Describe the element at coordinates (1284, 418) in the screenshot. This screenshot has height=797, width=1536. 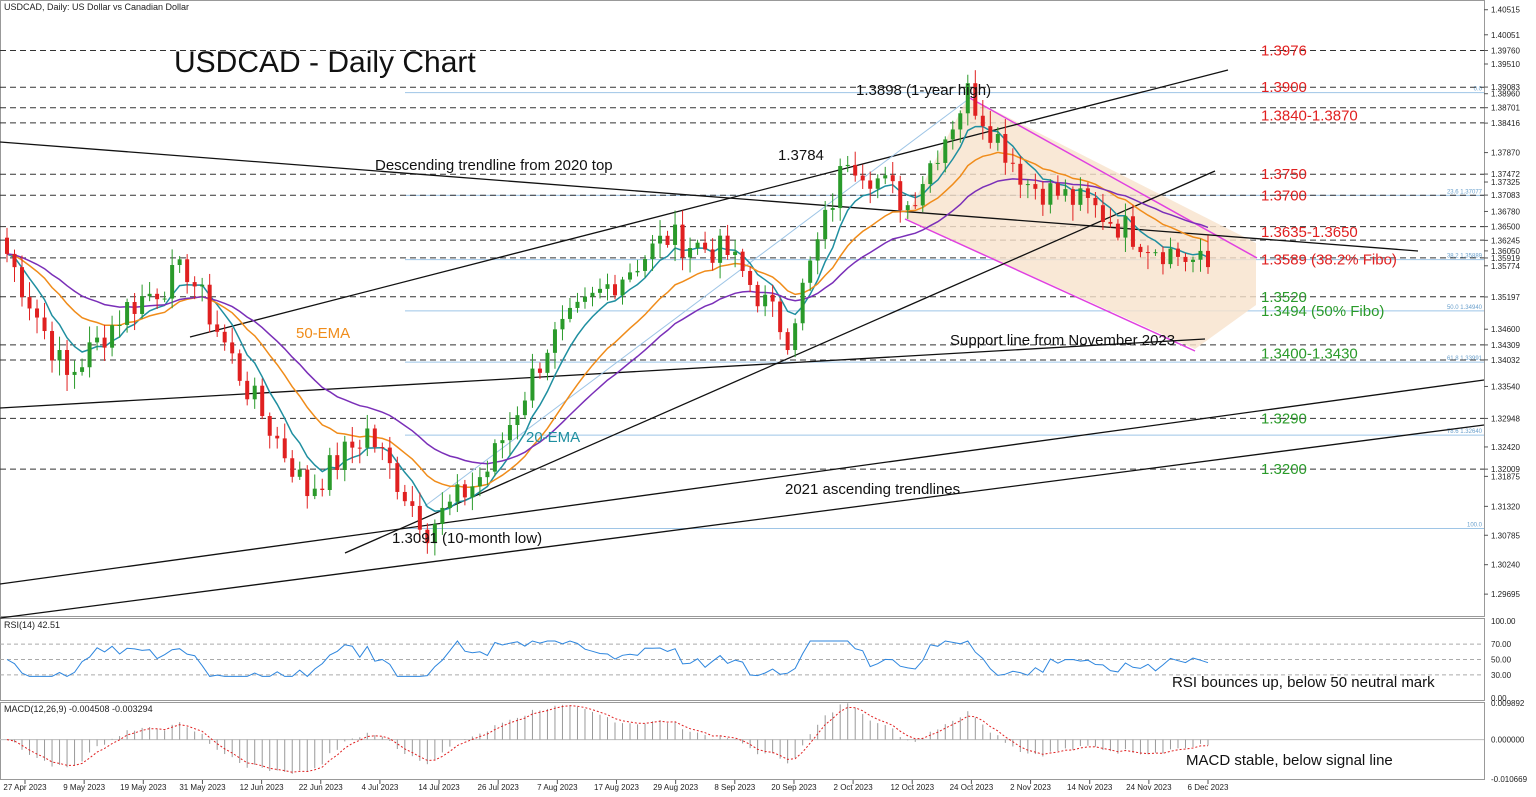
I see `key-level-label: 1.3290` at that location.